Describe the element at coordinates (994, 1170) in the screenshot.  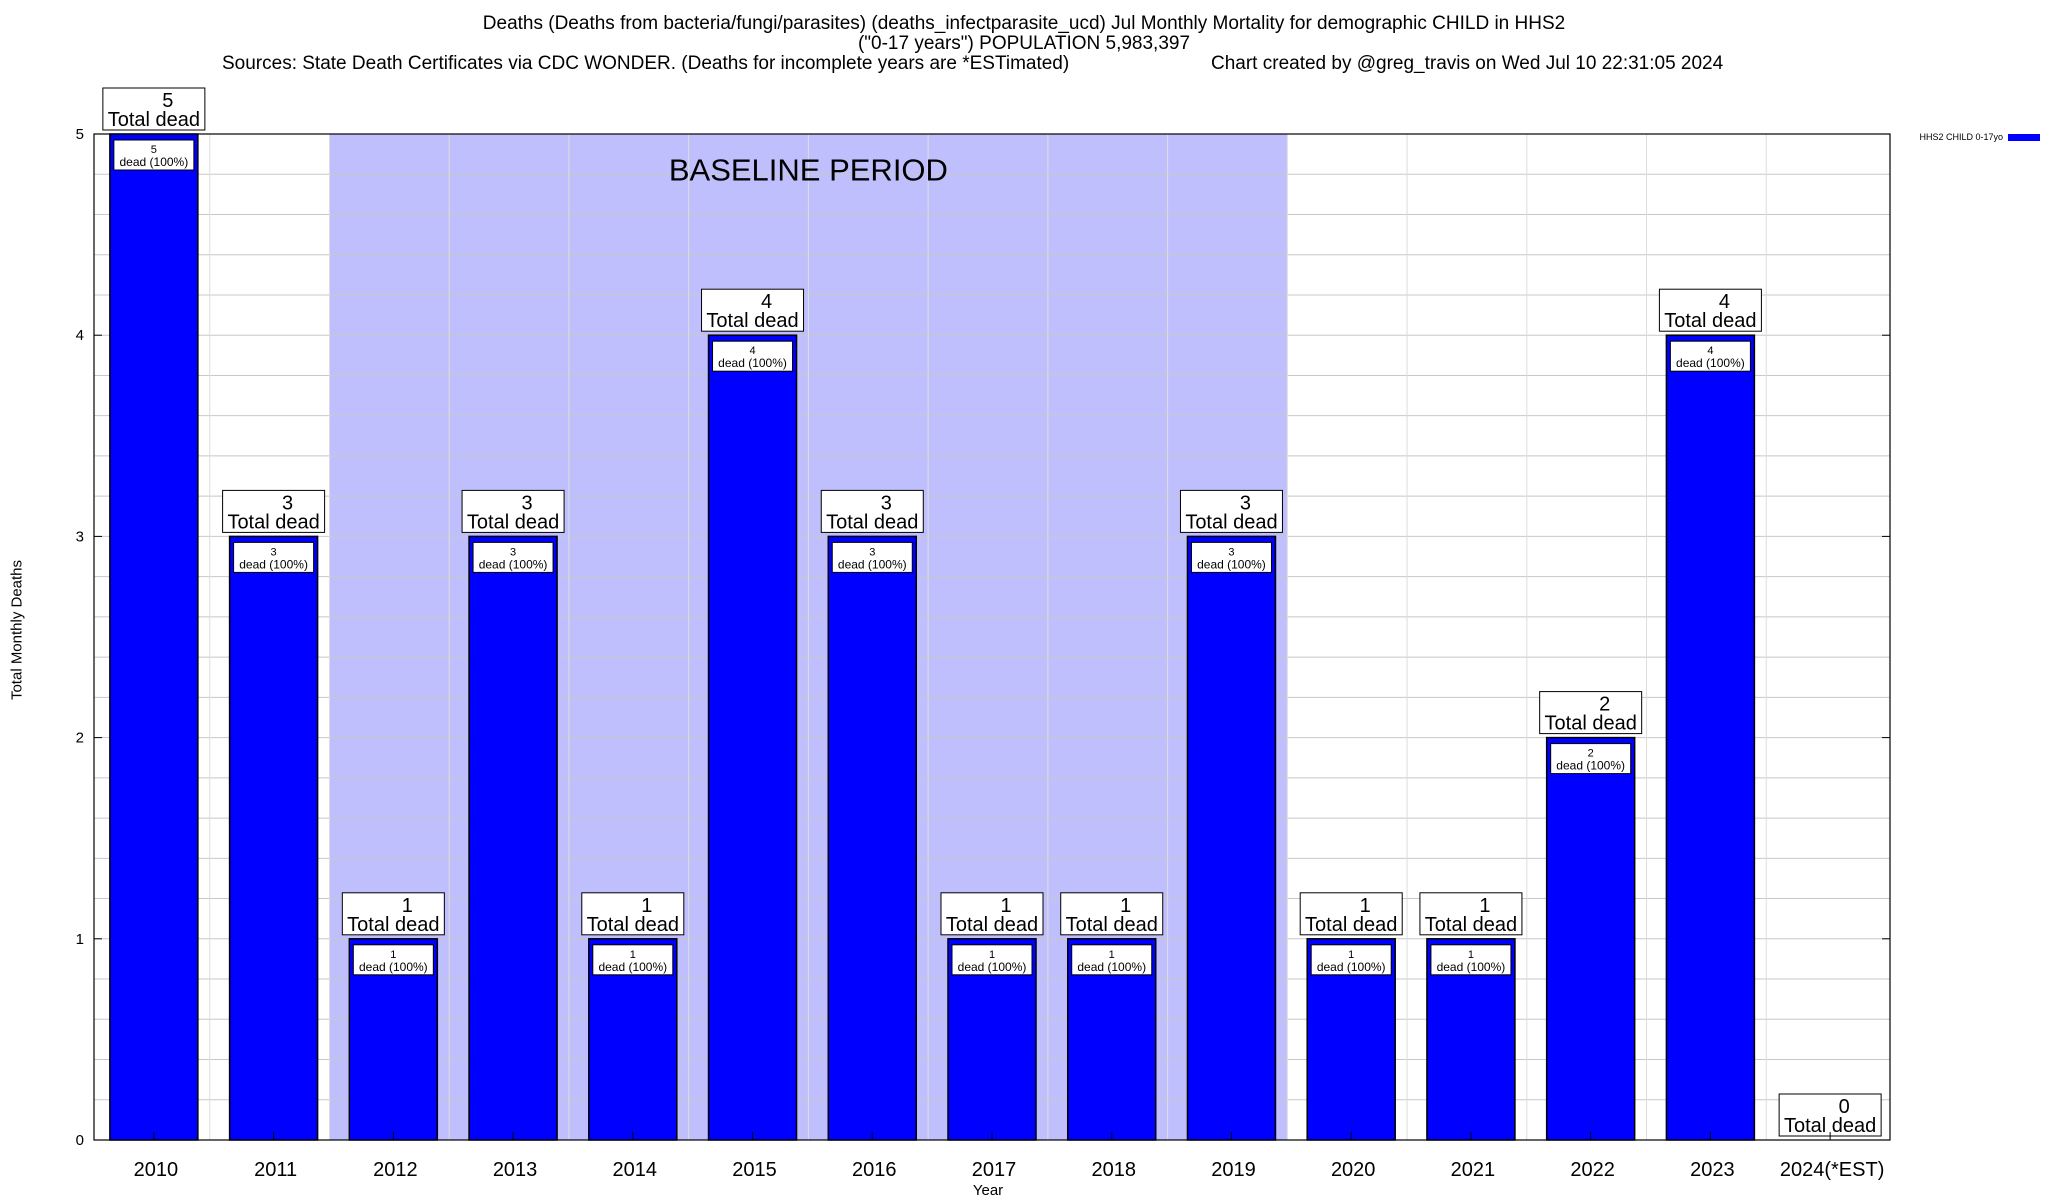
I see `x-tick-label: 2017` at that location.